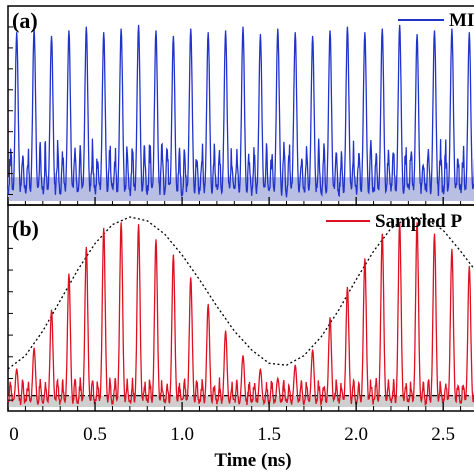 The height and width of the screenshot is (474, 474). Describe the element at coordinates (461, 20) in the screenshot. I see `panel-a-legend-text: MI` at that location.